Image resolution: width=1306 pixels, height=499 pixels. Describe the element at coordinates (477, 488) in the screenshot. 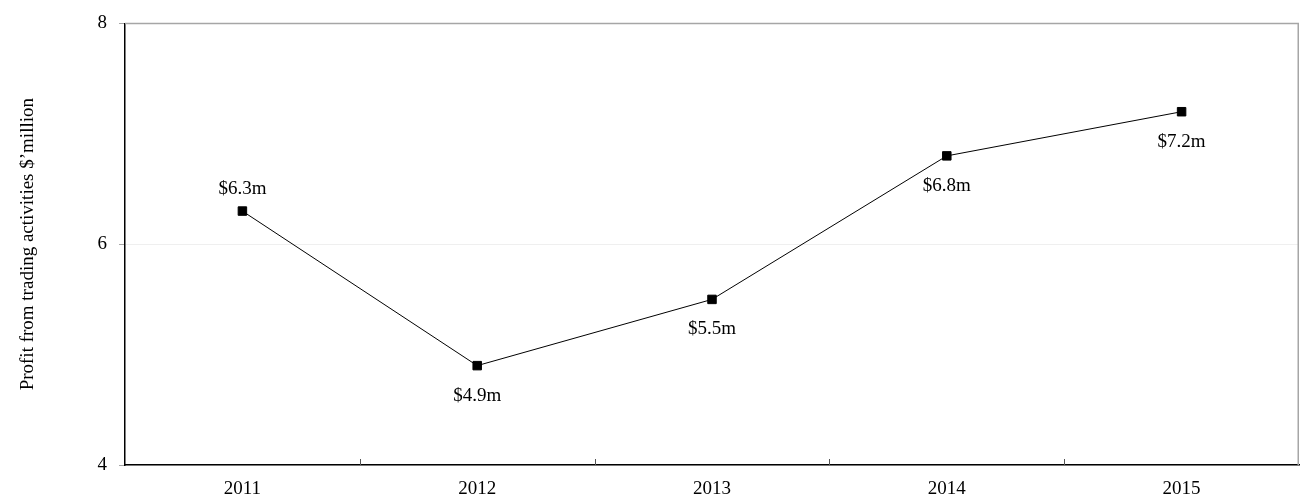

I see `x-tick-label: 2012` at that location.